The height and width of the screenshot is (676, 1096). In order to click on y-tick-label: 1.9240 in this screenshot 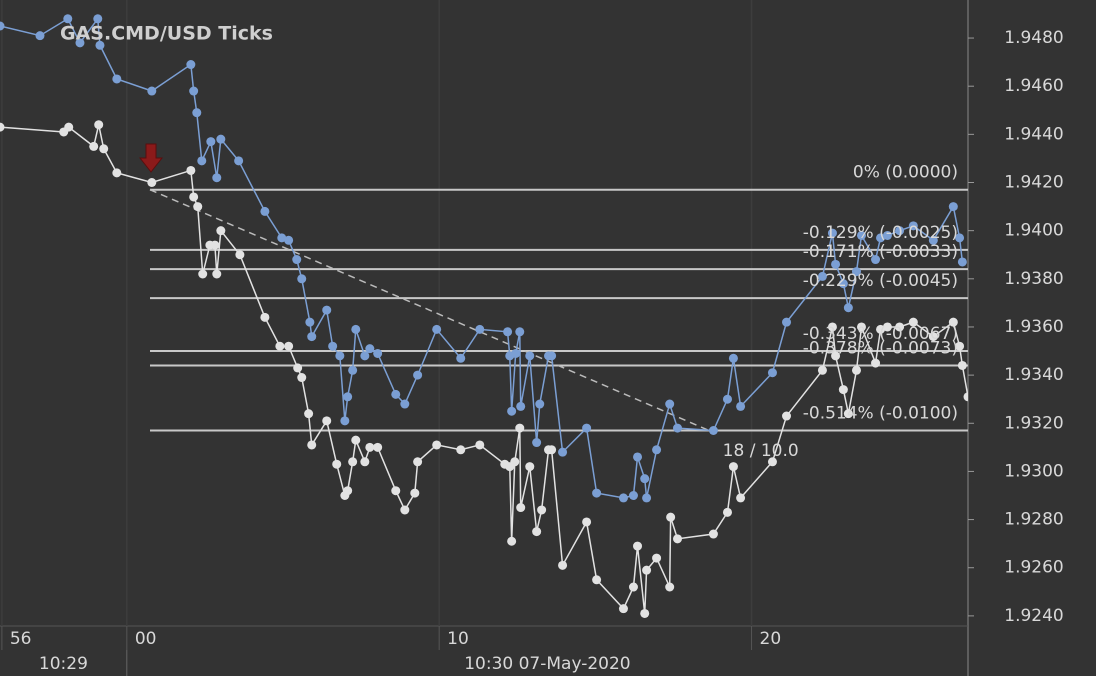, I will do `click(1033, 616)`.